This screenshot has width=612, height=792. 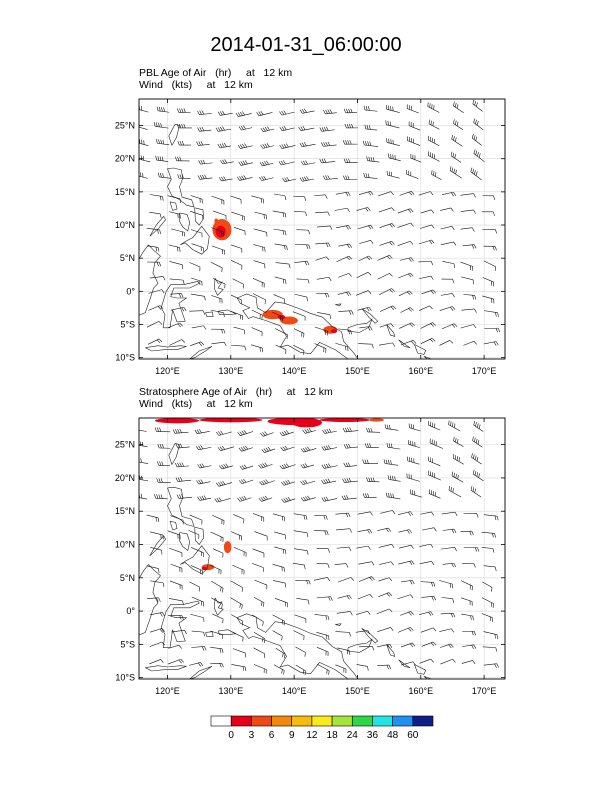 I want to click on colorbar-label: 0, so click(x=231, y=735).